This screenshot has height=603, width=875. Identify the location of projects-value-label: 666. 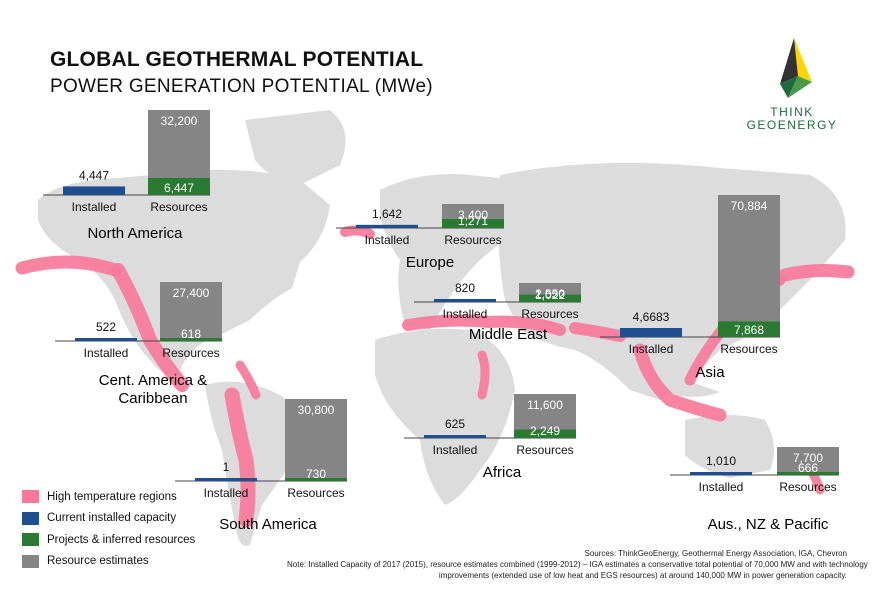
(808, 468).